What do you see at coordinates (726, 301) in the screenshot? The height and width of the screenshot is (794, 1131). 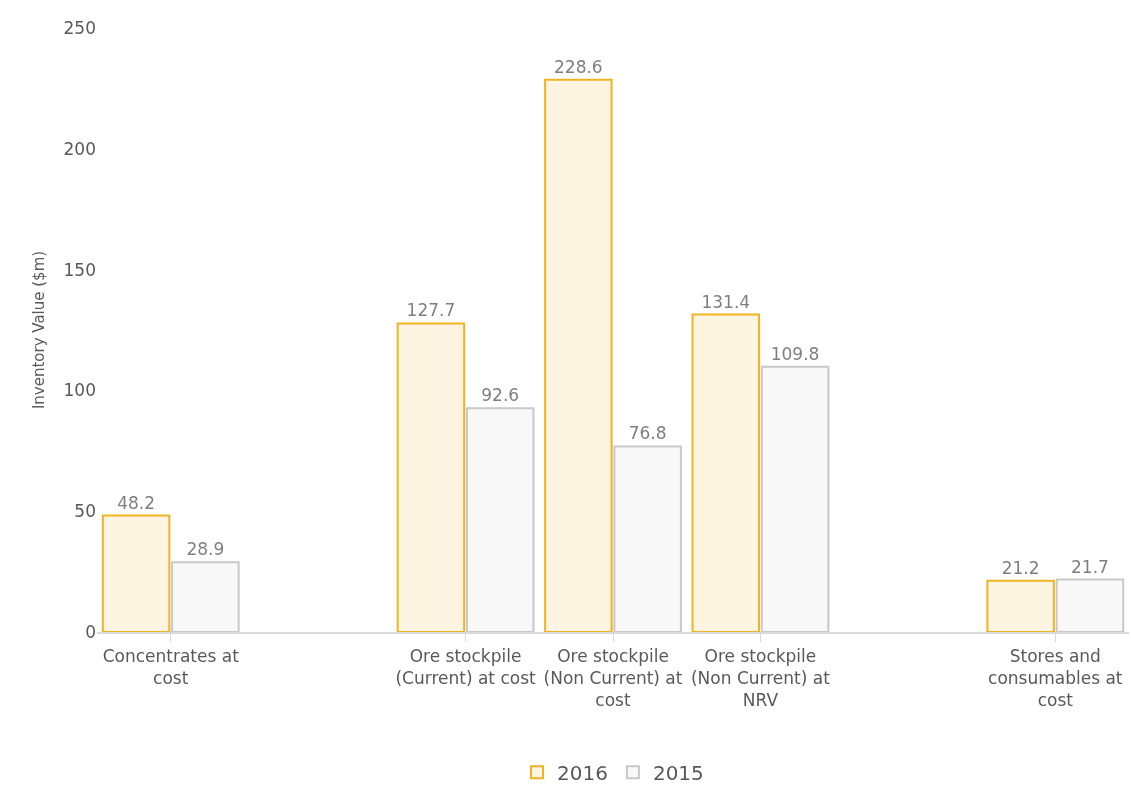 I see `data-label: 131.4` at bounding box center [726, 301].